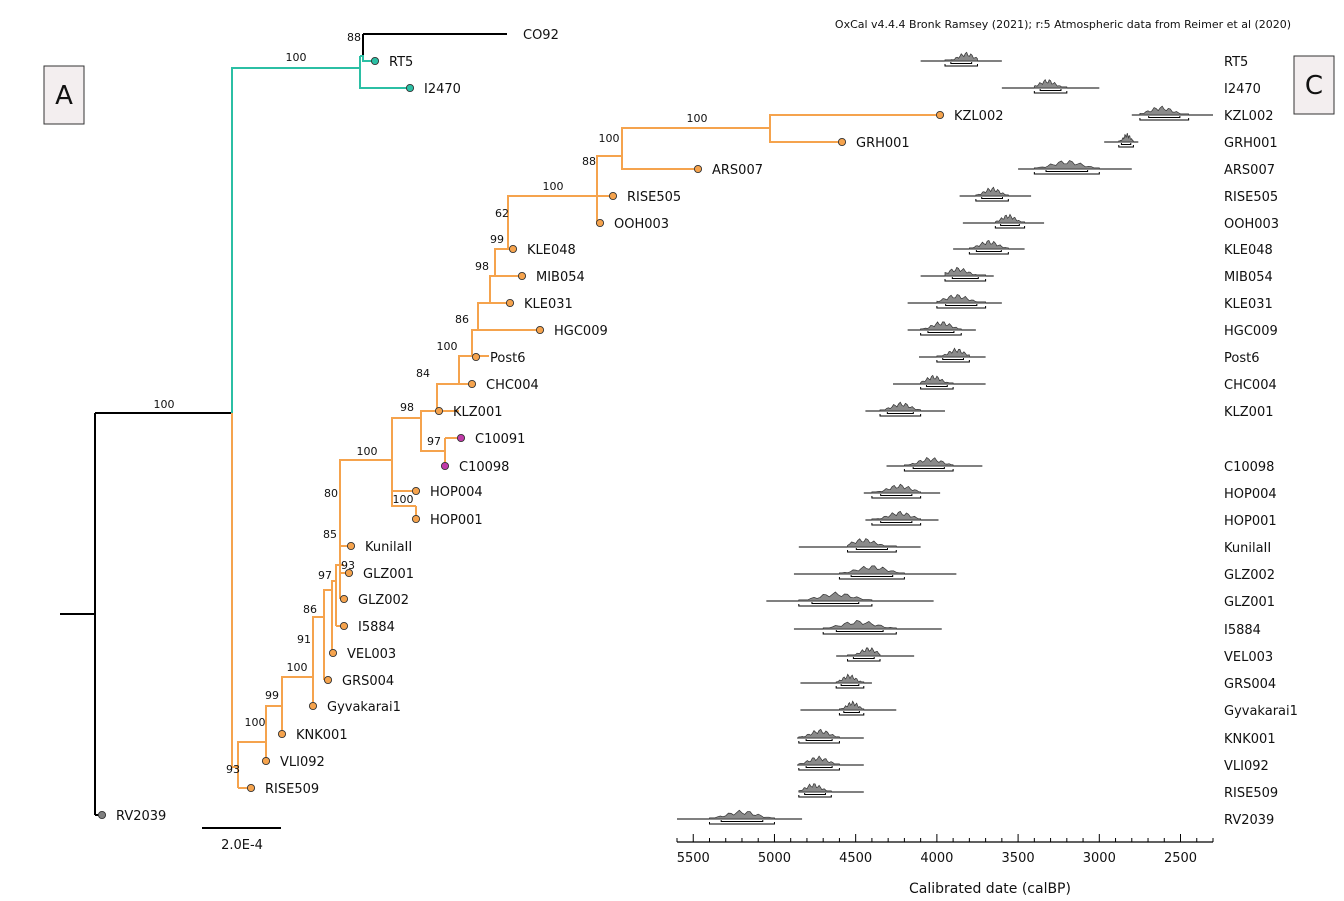  Describe the element at coordinates (442, 89) in the screenshot. I see `tip-label-i2470: I2470` at that location.